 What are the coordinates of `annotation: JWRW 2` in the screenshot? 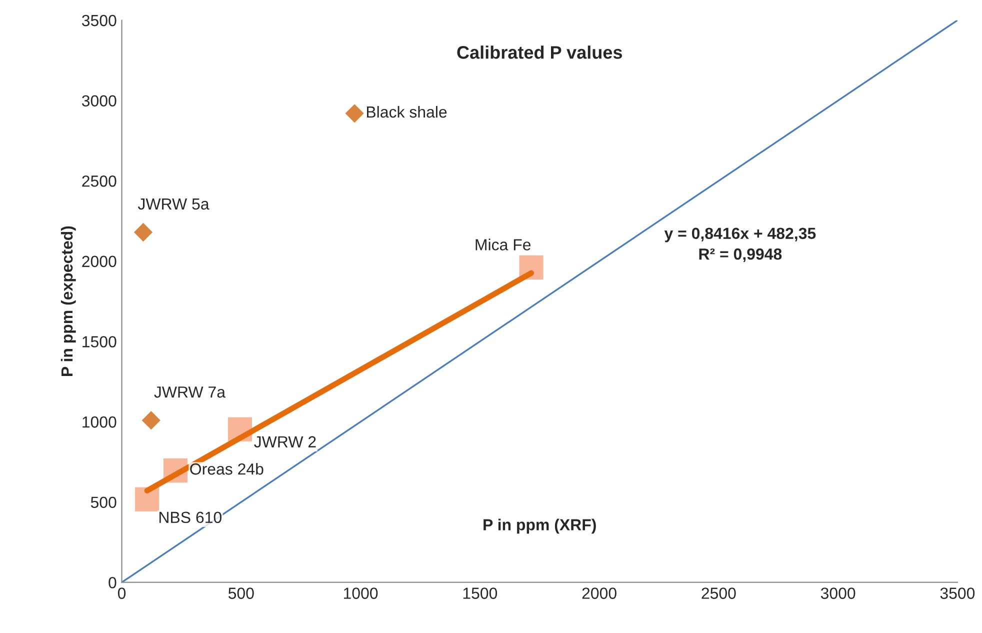 It's located at (285, 442).